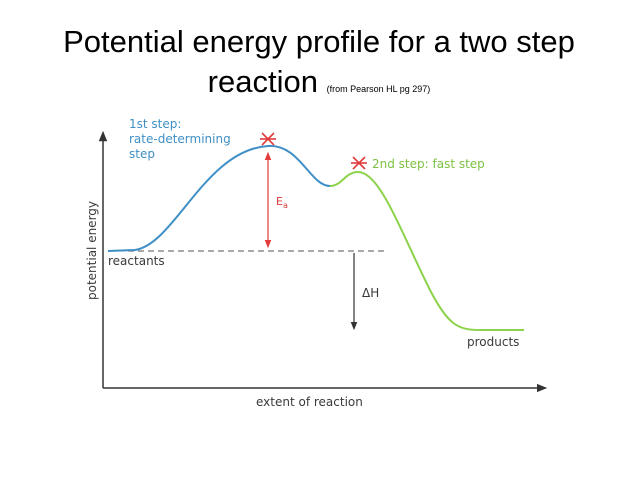 The width and height of the screenshot is (638, 479). What do you see at coordinates (92, 250) in the screenshot?
I see `y-axis-label: potential energy` at bounding box center [92, 250].